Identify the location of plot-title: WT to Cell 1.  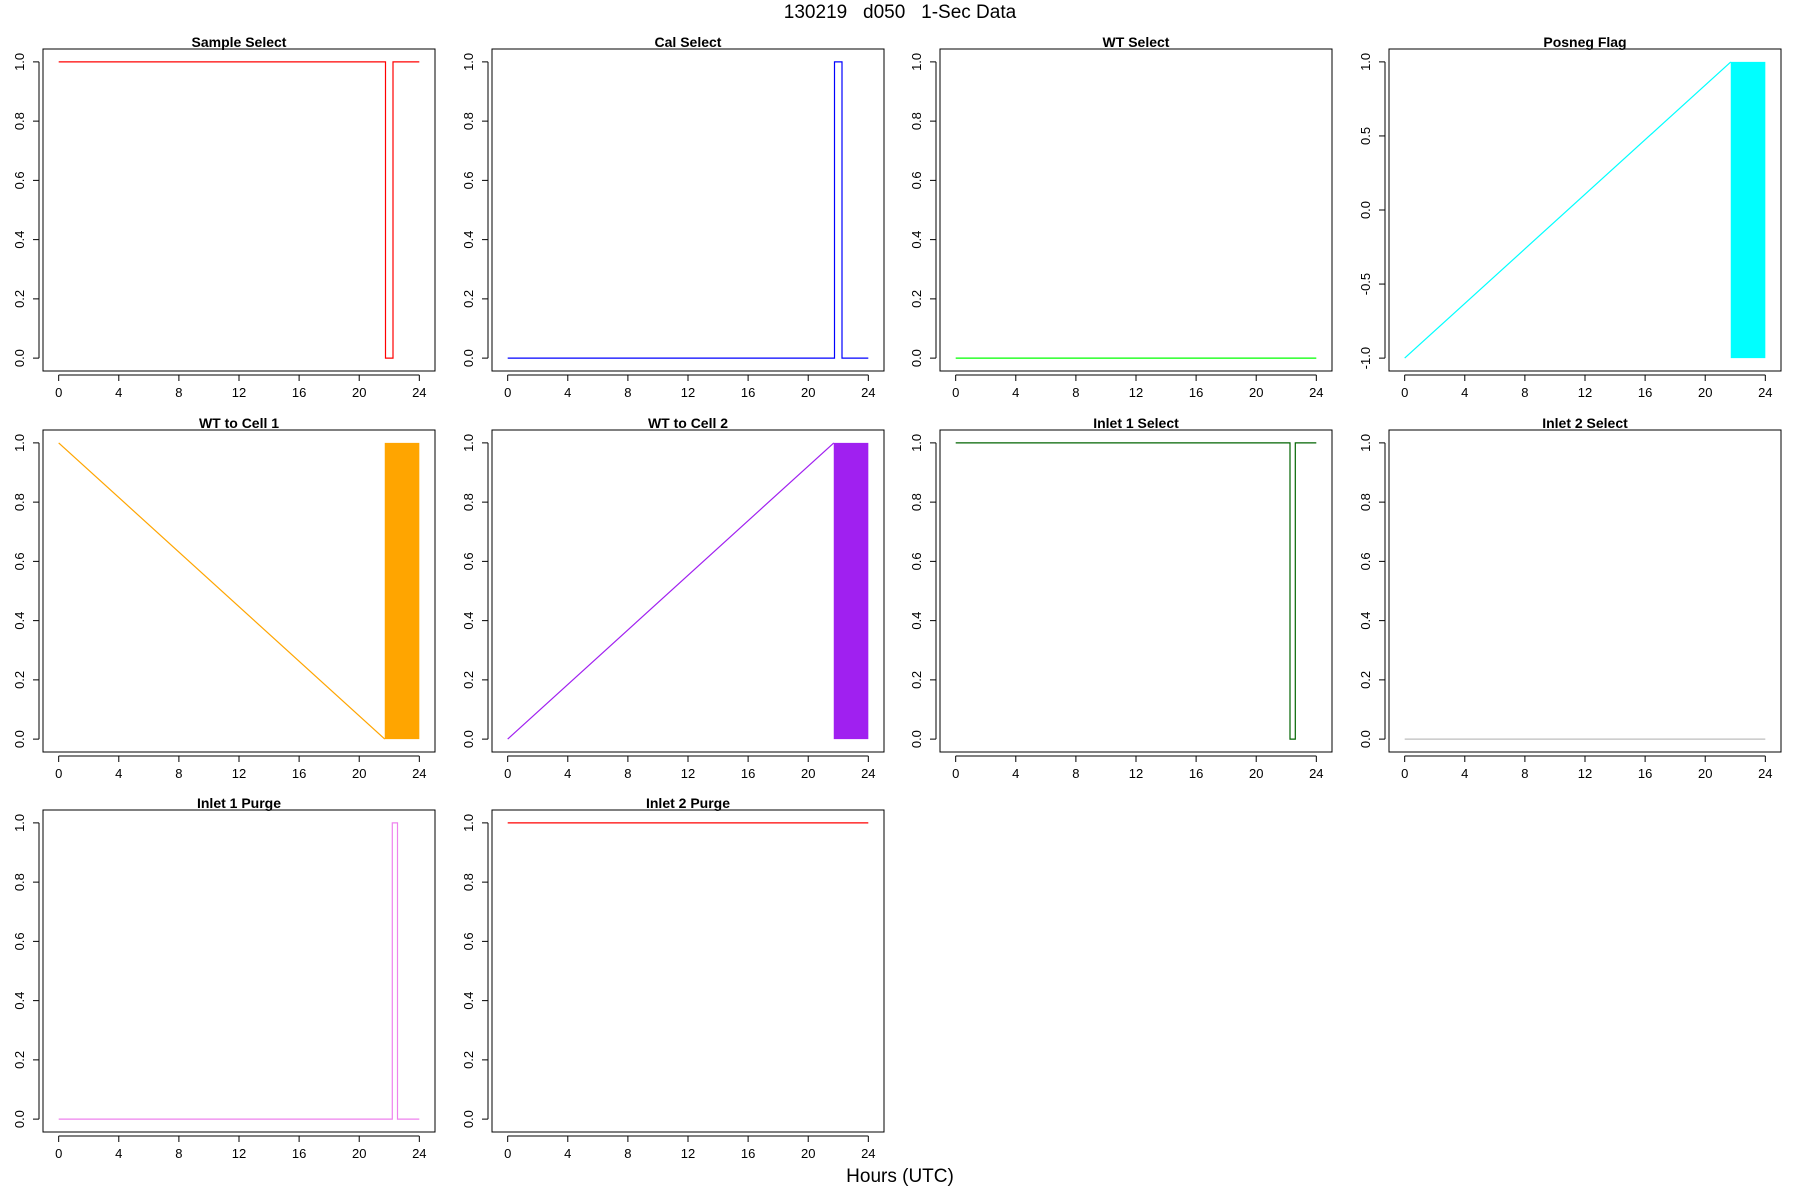
(239, 423).